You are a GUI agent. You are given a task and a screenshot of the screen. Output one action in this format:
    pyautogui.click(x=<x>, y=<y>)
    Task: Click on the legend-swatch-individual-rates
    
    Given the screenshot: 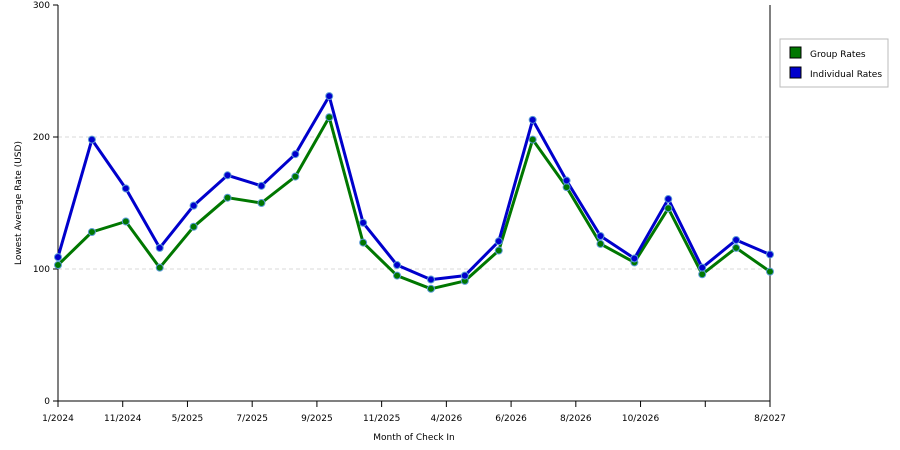 What is the action you would take?
    pyautogui.click(x=795, y=72)
    